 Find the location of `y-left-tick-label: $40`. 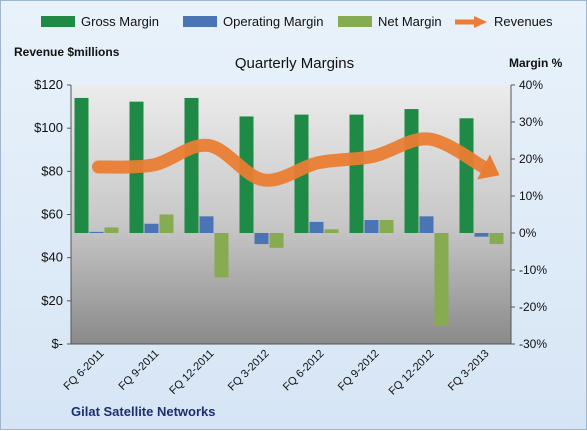

y-left-tick-label: $40 is located at coordinates (52, 257).